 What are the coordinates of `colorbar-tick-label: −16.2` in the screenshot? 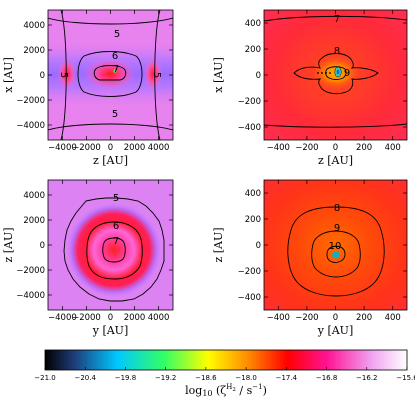 It's located at (366, 378).